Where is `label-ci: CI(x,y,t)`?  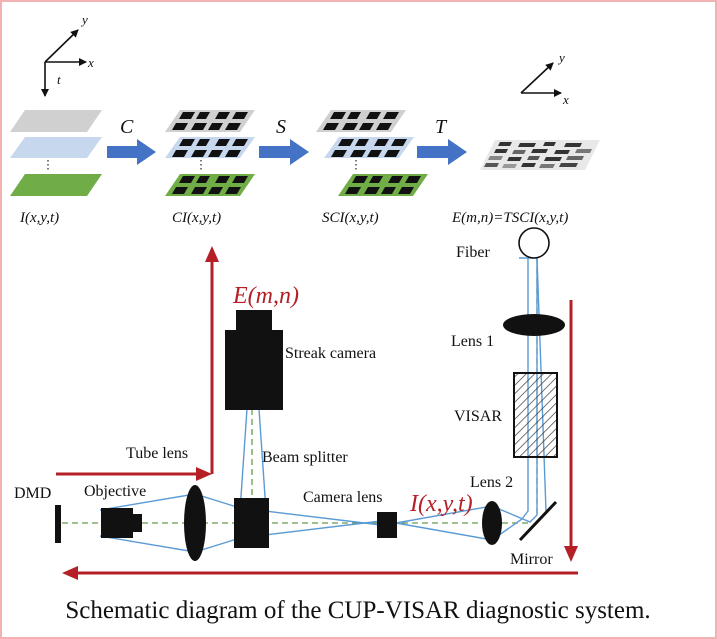 label-ci: CI(x,y,t) is located at coordinates (196, 218).